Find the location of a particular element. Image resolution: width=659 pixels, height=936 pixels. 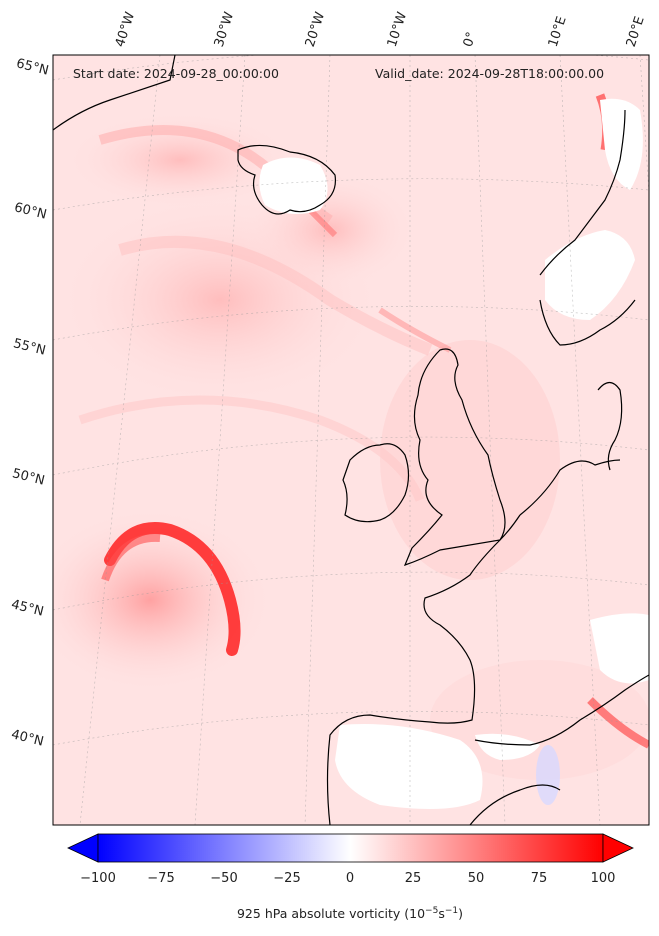

iberia-south-coast is located at coordinates (561, 710).